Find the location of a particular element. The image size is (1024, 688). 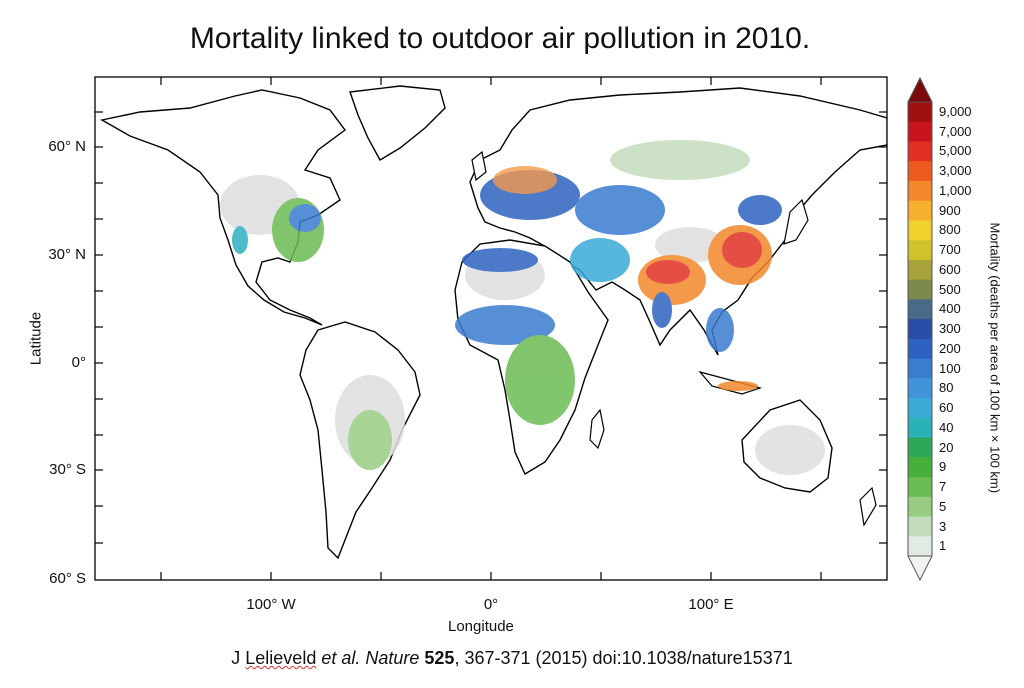

colorbar-level-label: 900 is located at coordinates (950, 210).